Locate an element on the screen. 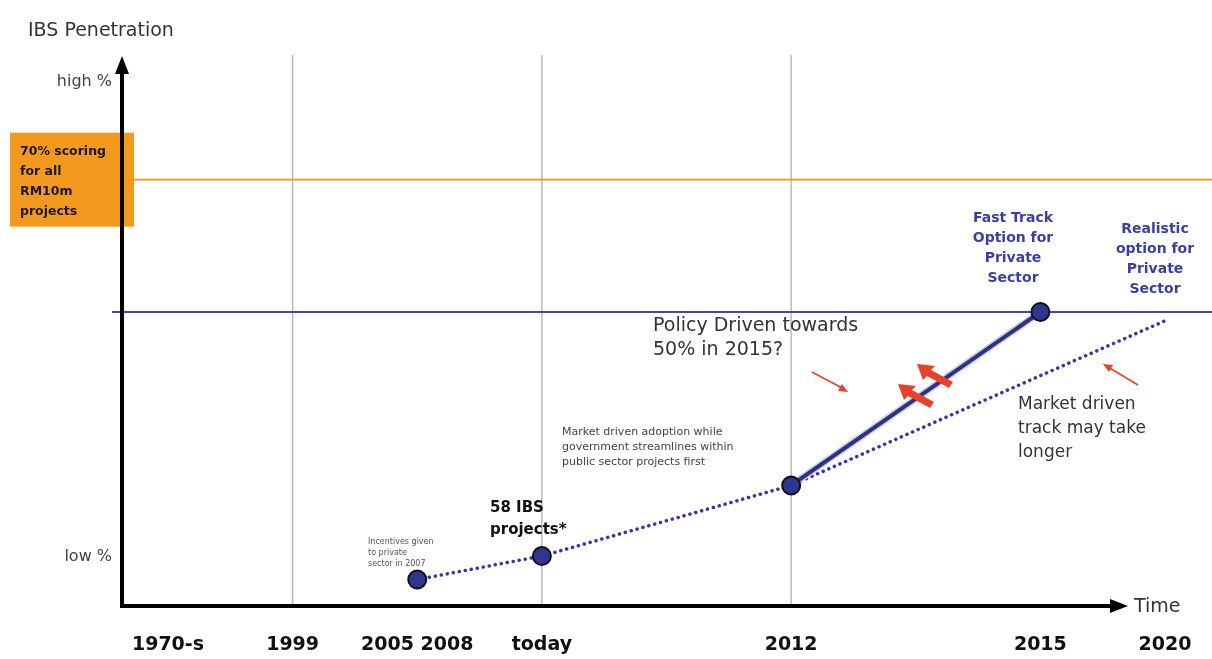 This screenshot has height=659, width=1212. x-tick-label: 2005 2008 is located at coordinates (417, 643).